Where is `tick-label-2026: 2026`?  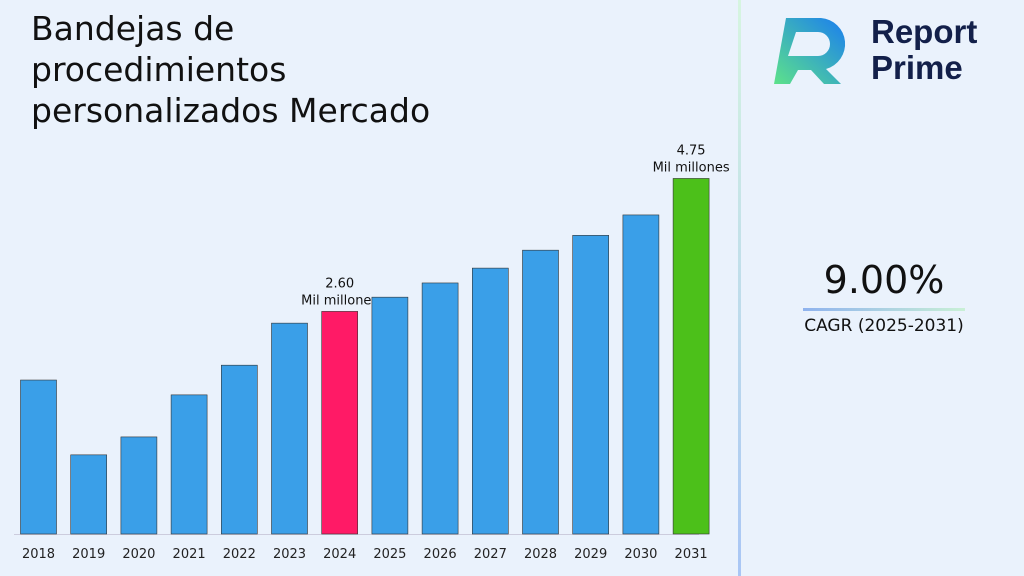 tick-label-2026: 2026 is located at coordinates (440, 554).